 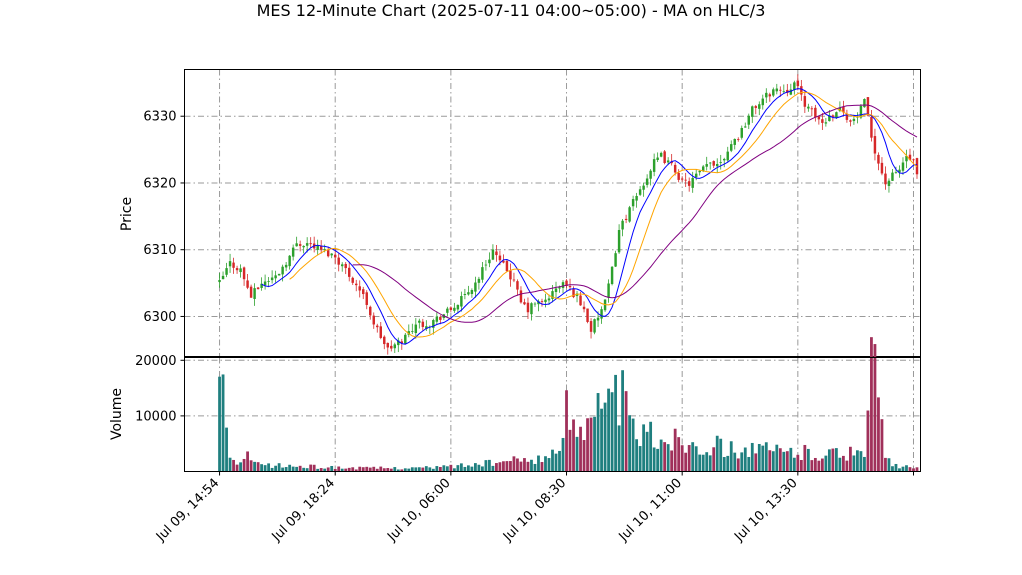 What do you see at coordinates (552, 414) in the screenshot?
I see `volume-panel-frame` at bounding box center [552, 414].